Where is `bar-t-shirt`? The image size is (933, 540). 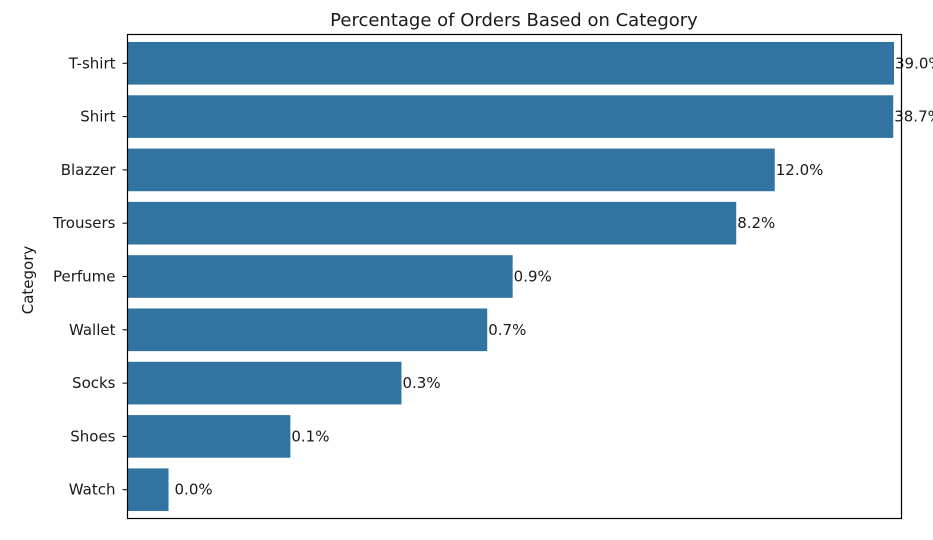 bar-t-shirt is located at coordinates (511, 63).